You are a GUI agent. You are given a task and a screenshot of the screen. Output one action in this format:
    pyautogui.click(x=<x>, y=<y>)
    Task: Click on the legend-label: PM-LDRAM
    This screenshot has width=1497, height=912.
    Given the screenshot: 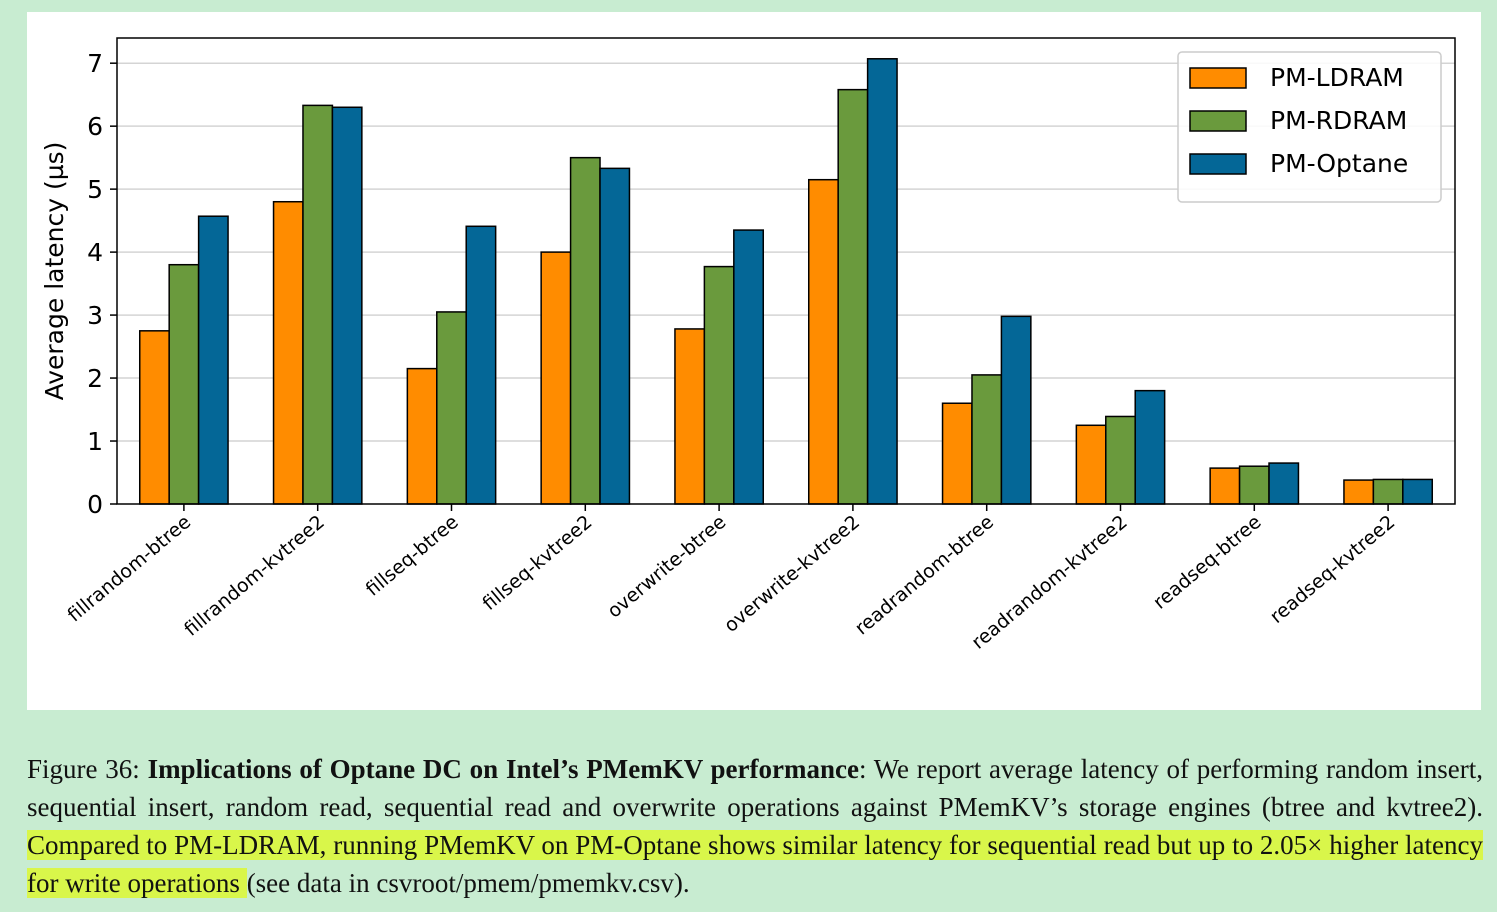 What is the action you would take?
    pyautogui.click(x=1337, y=77)
    